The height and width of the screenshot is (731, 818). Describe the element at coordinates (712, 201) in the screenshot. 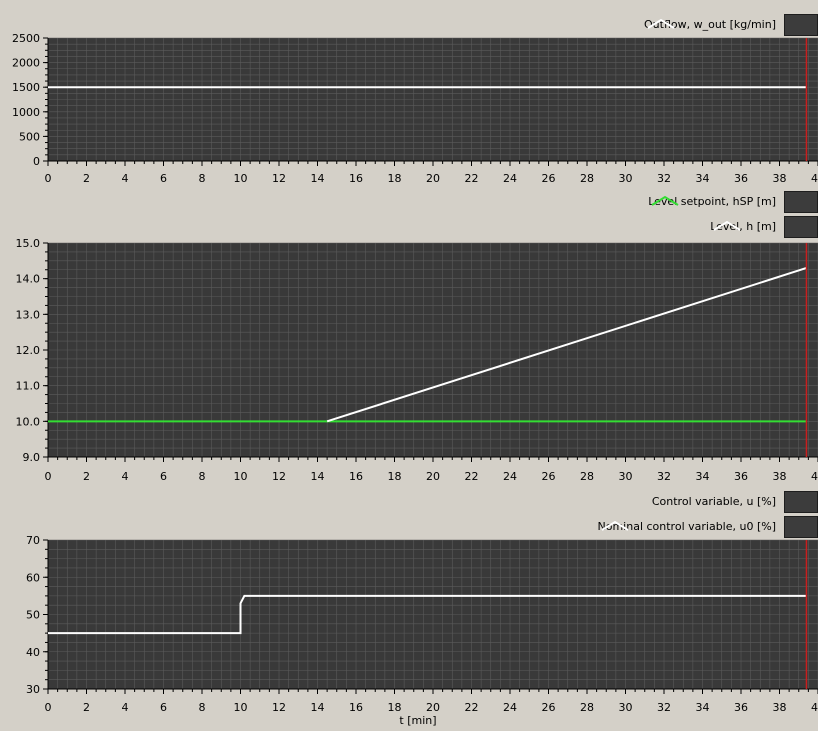

I see `legend-label: Level setpoint, hSP [m]` at that location.